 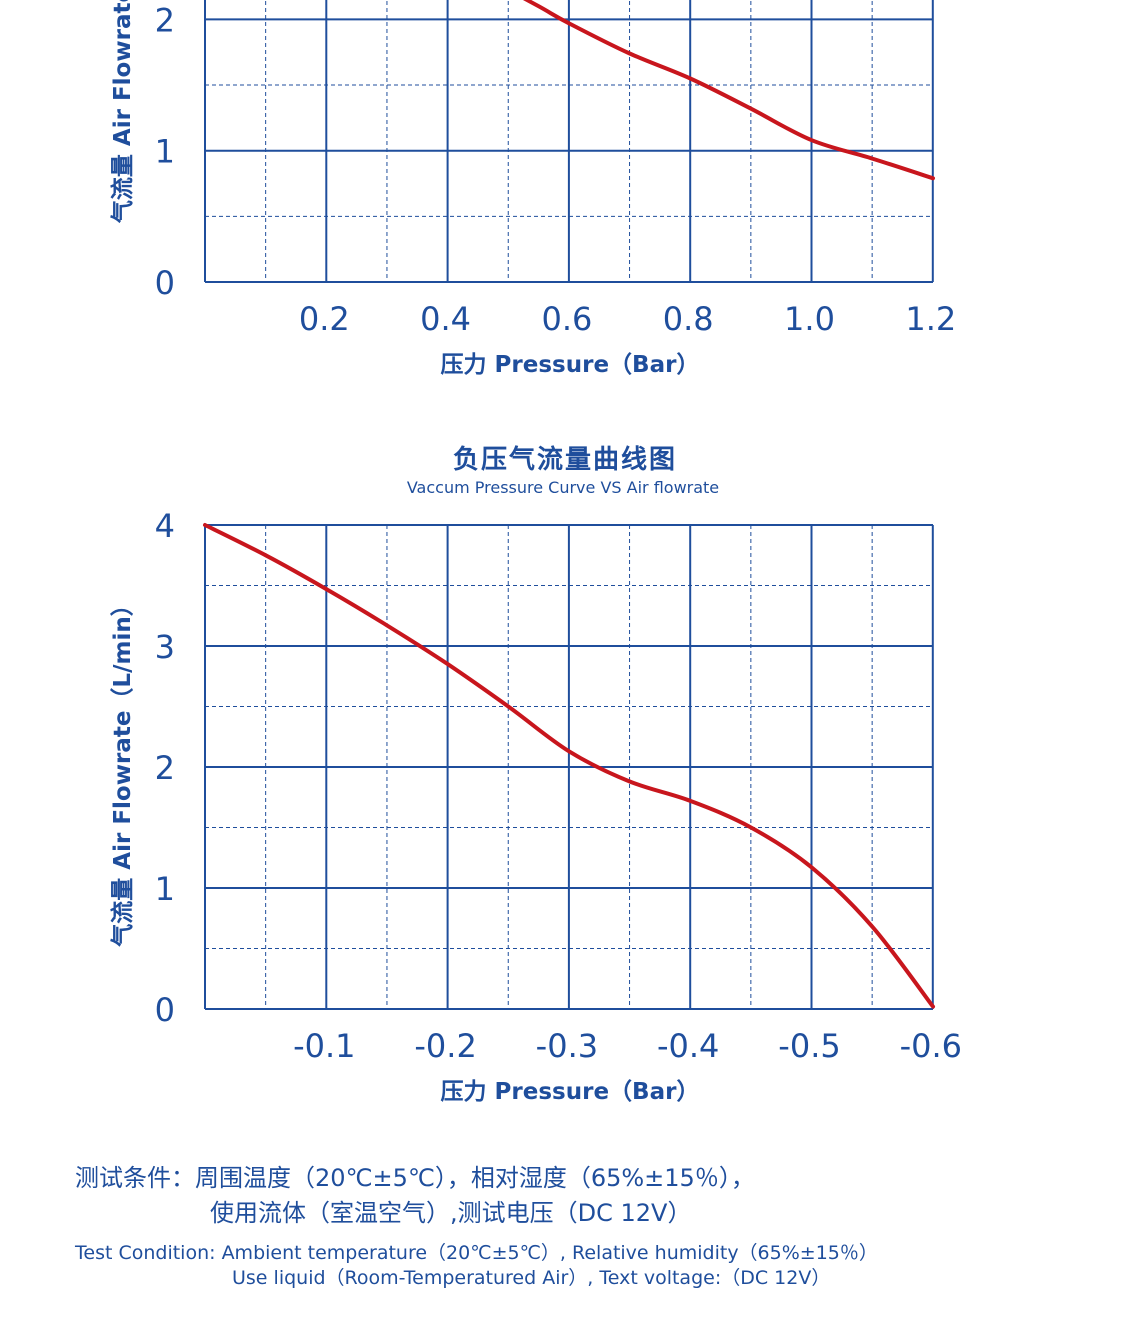 I want to click on bottom-x-tick-label: -0.6, so click(x=931, y=1046).